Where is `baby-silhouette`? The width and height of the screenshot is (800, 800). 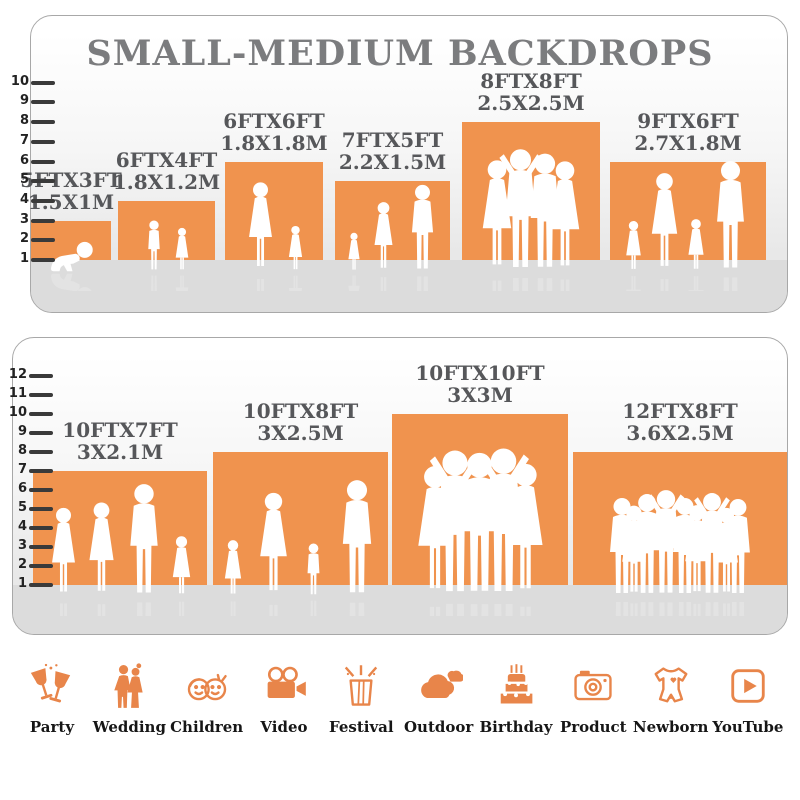
baby-silhouette is located at coordinates (72, 256).